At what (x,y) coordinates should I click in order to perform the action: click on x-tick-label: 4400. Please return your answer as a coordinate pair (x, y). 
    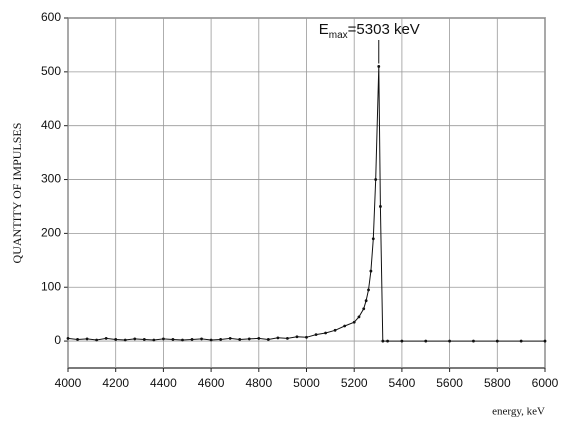
    Looking at the image, I should click on (163, 383).